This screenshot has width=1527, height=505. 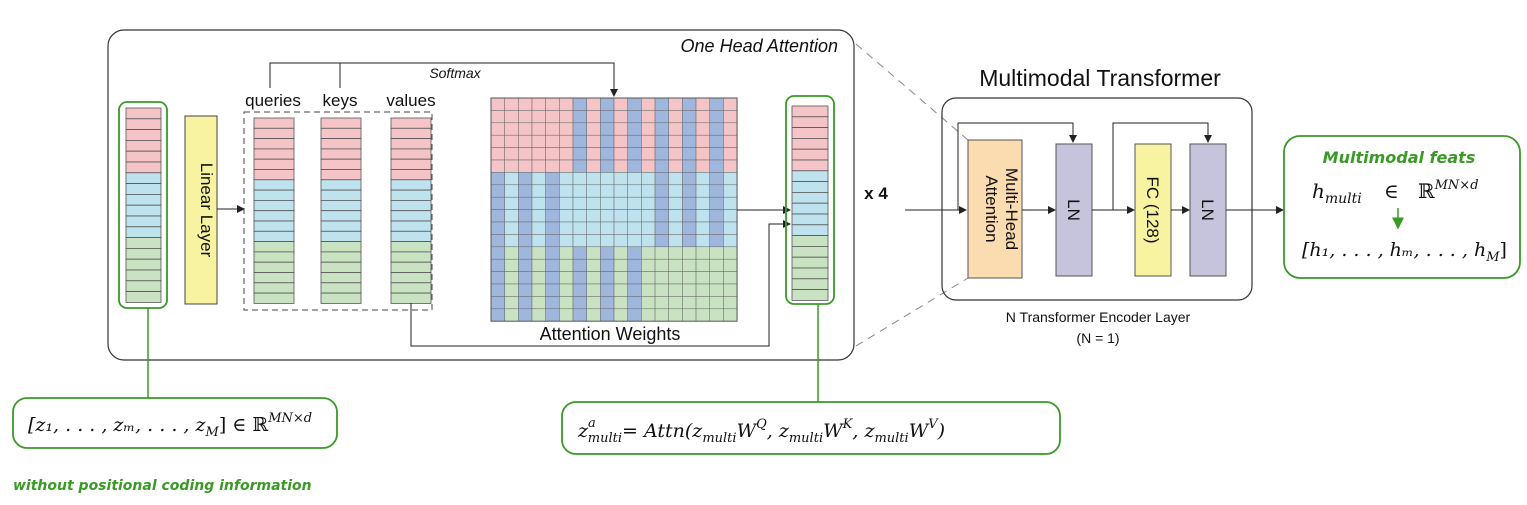 What do you see at coordinates (170, 425) in the screenshot?
I see `input-formula: [z₁, . . . , zₘ, . . . , zM] ∈ ℝMN×d` at bounding box center [170, 425].